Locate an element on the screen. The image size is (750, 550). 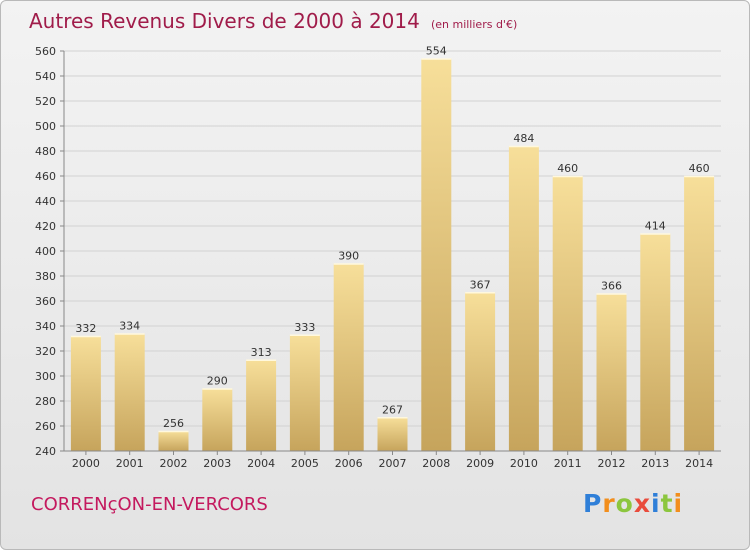
y-tick-label: 240 is located at coordinates (45, 451).